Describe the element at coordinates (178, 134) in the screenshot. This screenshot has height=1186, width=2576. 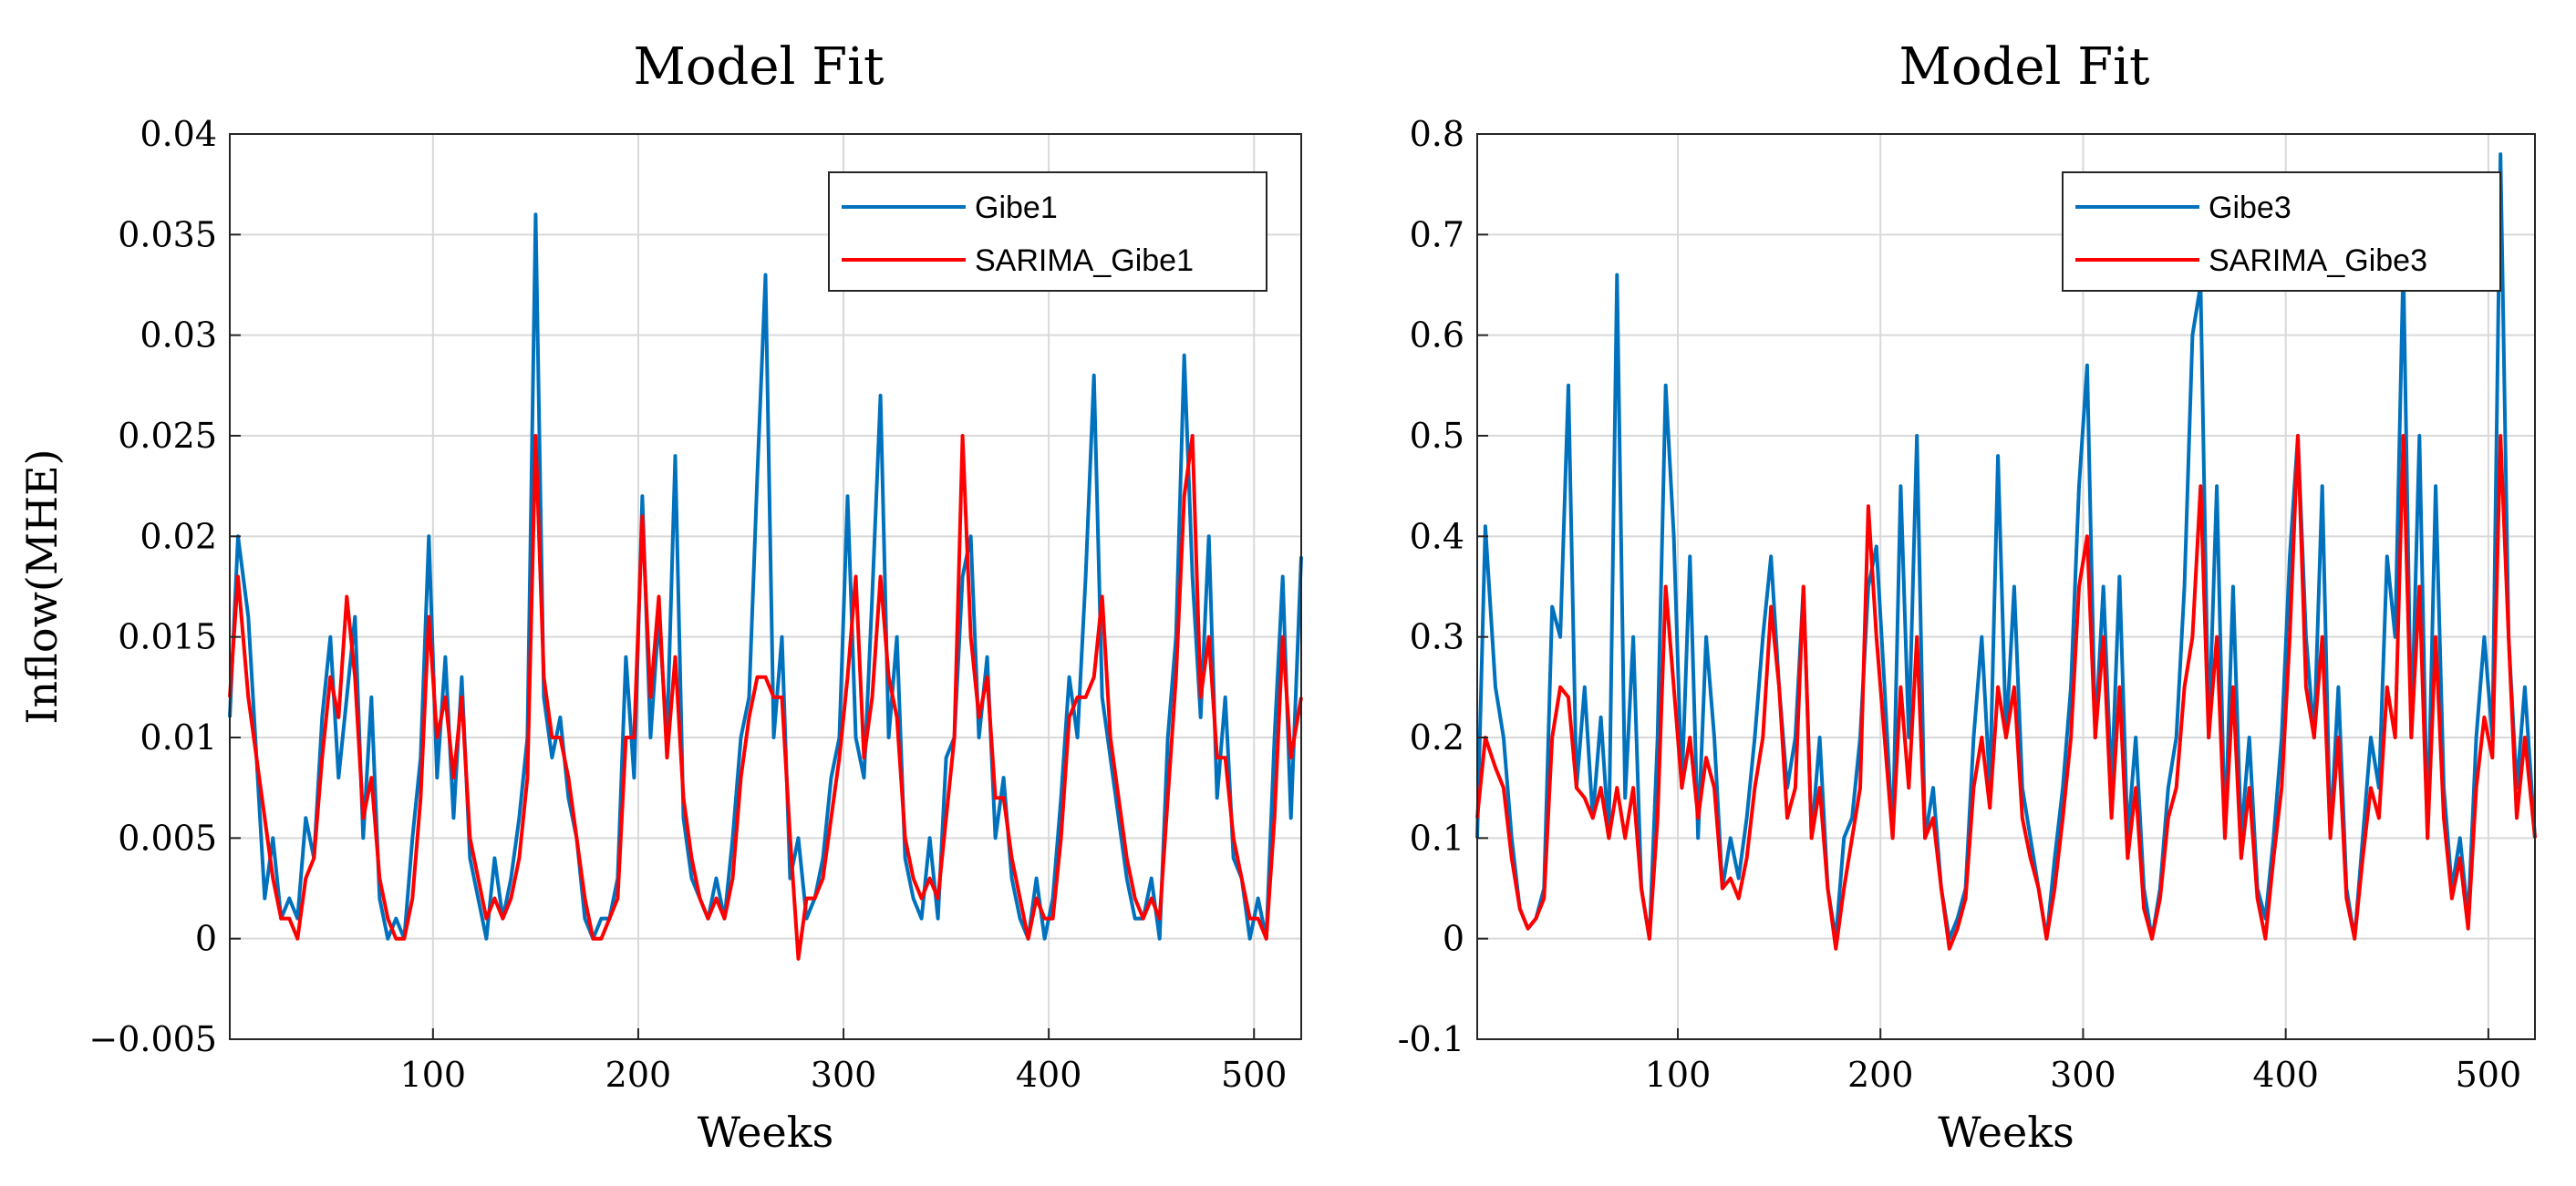
I see `y-tick-label: 0.04` at that location.